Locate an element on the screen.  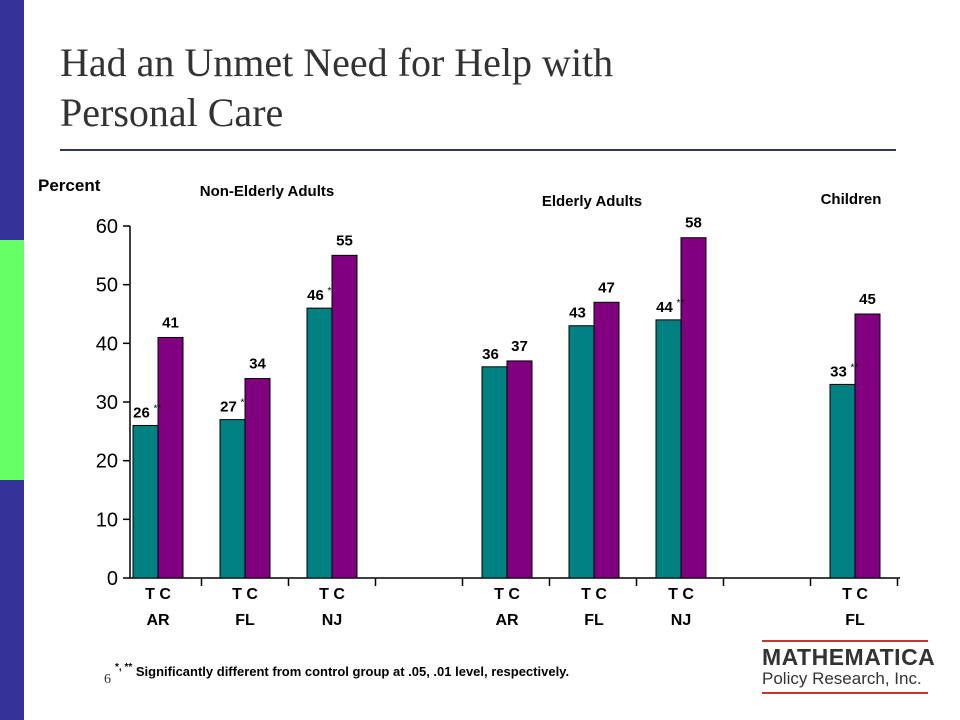
data-label-c: 58 is located at coordinates (693, 223).